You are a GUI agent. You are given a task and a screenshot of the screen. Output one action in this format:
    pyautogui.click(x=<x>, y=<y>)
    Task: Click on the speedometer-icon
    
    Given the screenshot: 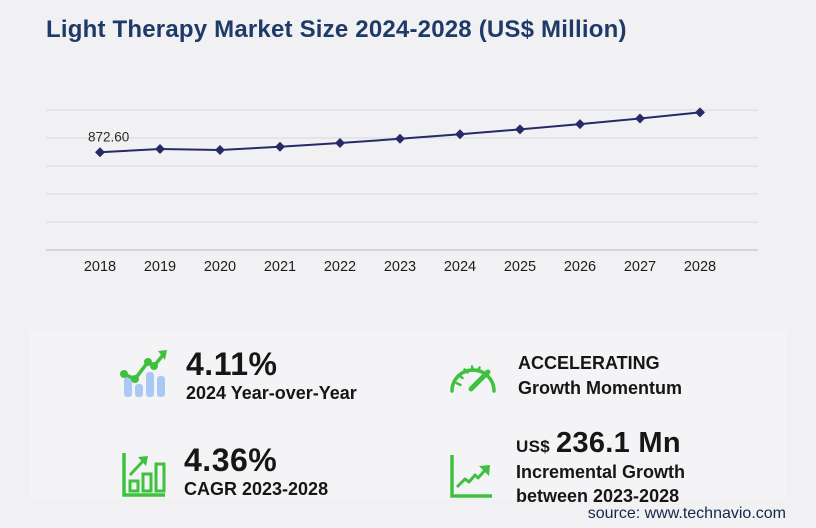 What is the action you would take?
    pyautogui.click(x=473, y=379)
    